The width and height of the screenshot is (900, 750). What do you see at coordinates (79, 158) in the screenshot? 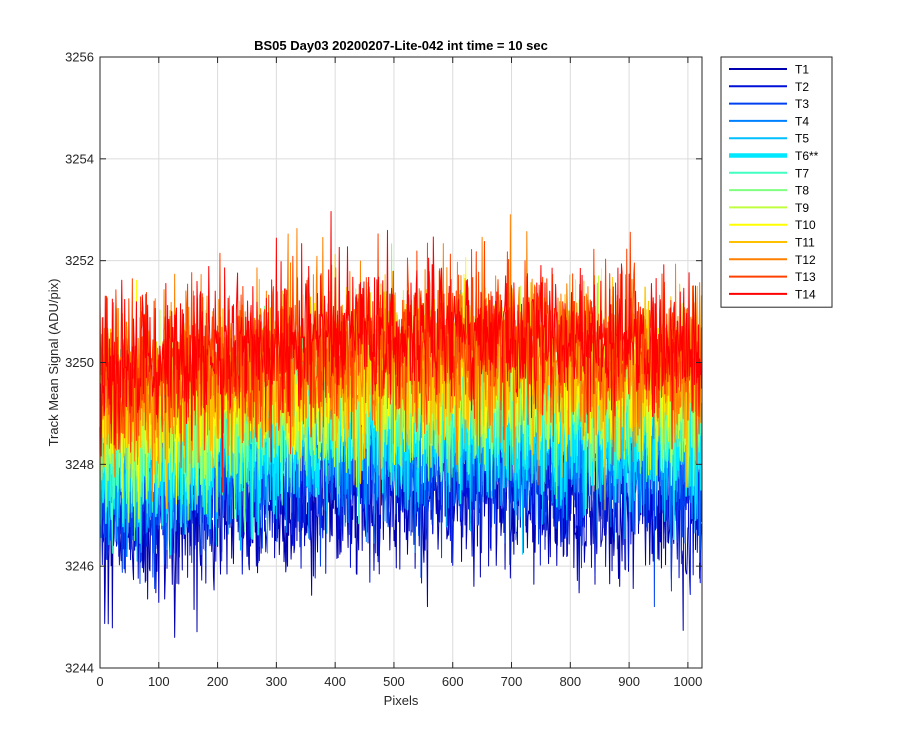
I see `y-tick-label: 3254` at bounding box center [79, 158].